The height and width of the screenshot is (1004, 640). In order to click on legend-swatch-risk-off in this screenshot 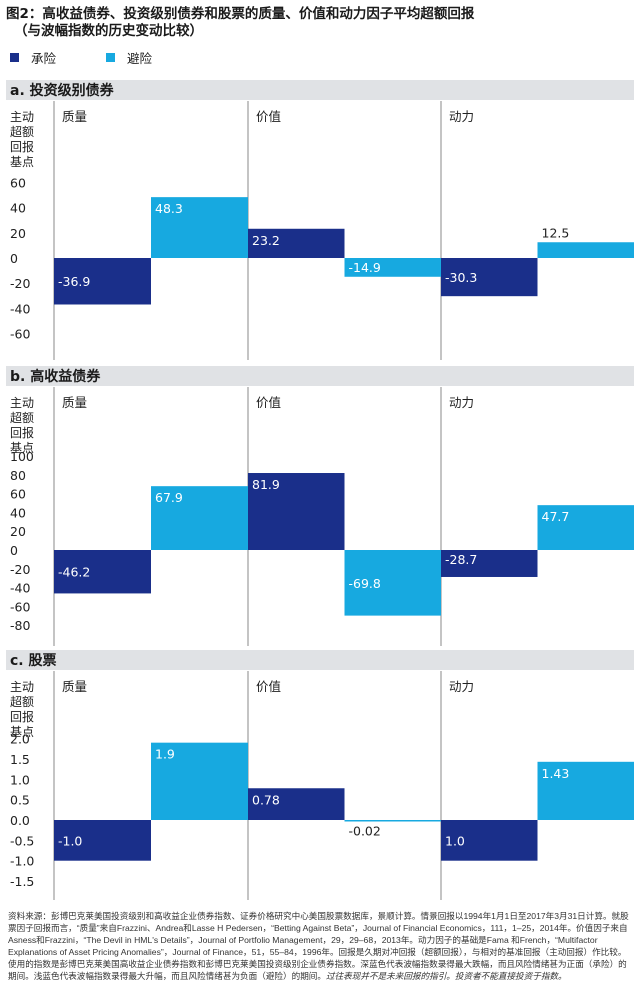, I will do `click(111, 57)`.